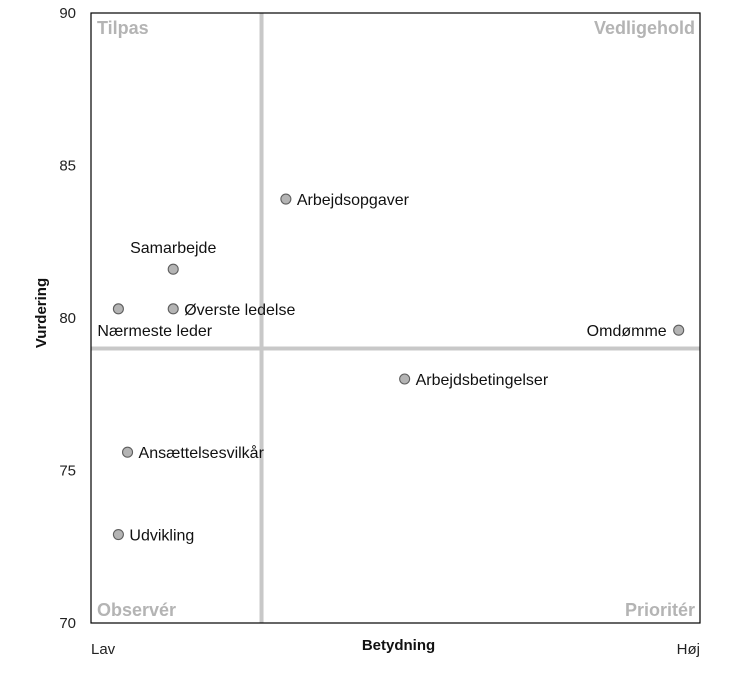 The width and height of the screenshot is (741, 679). What do you see at coordinates (103, 649) in the screenshot?
I see `x-tick-label: Lav` at bounding box center [103, 649].